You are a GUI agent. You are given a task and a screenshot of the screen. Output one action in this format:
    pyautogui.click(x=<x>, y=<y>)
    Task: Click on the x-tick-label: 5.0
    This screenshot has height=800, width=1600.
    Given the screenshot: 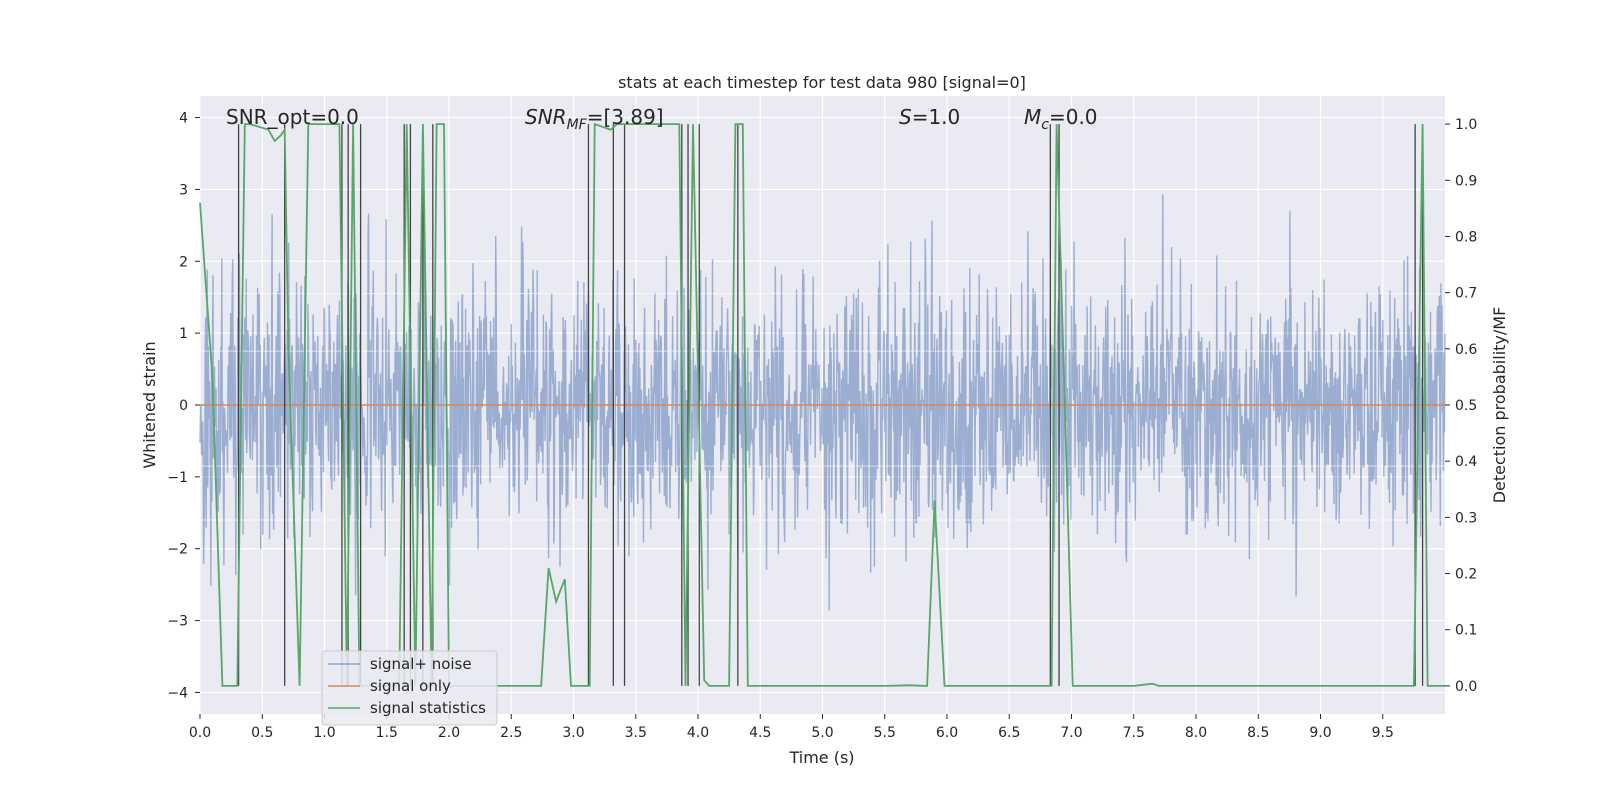 What is the action you would take?
    pyautogui.click(x=822, y=733)
    